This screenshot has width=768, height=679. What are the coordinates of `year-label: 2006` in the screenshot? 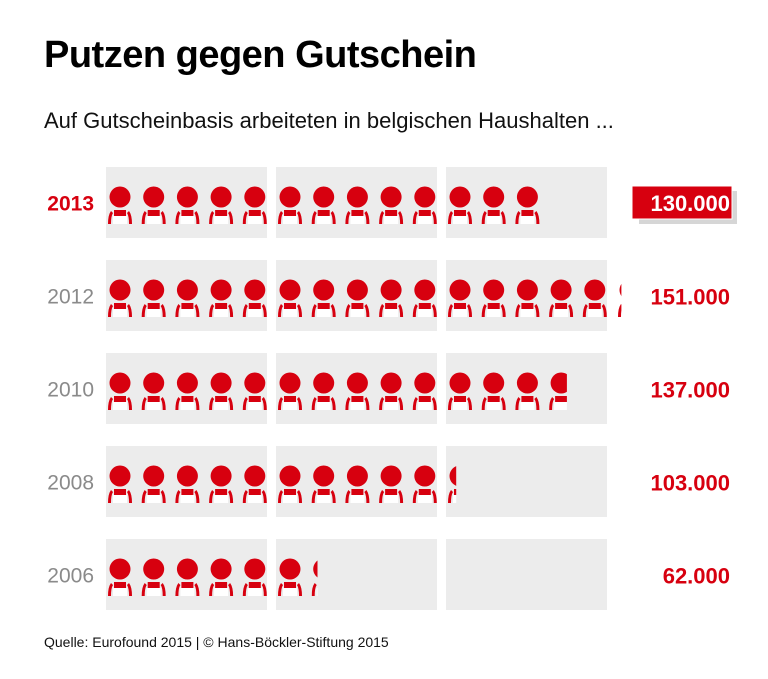 It's located at (70, 576).